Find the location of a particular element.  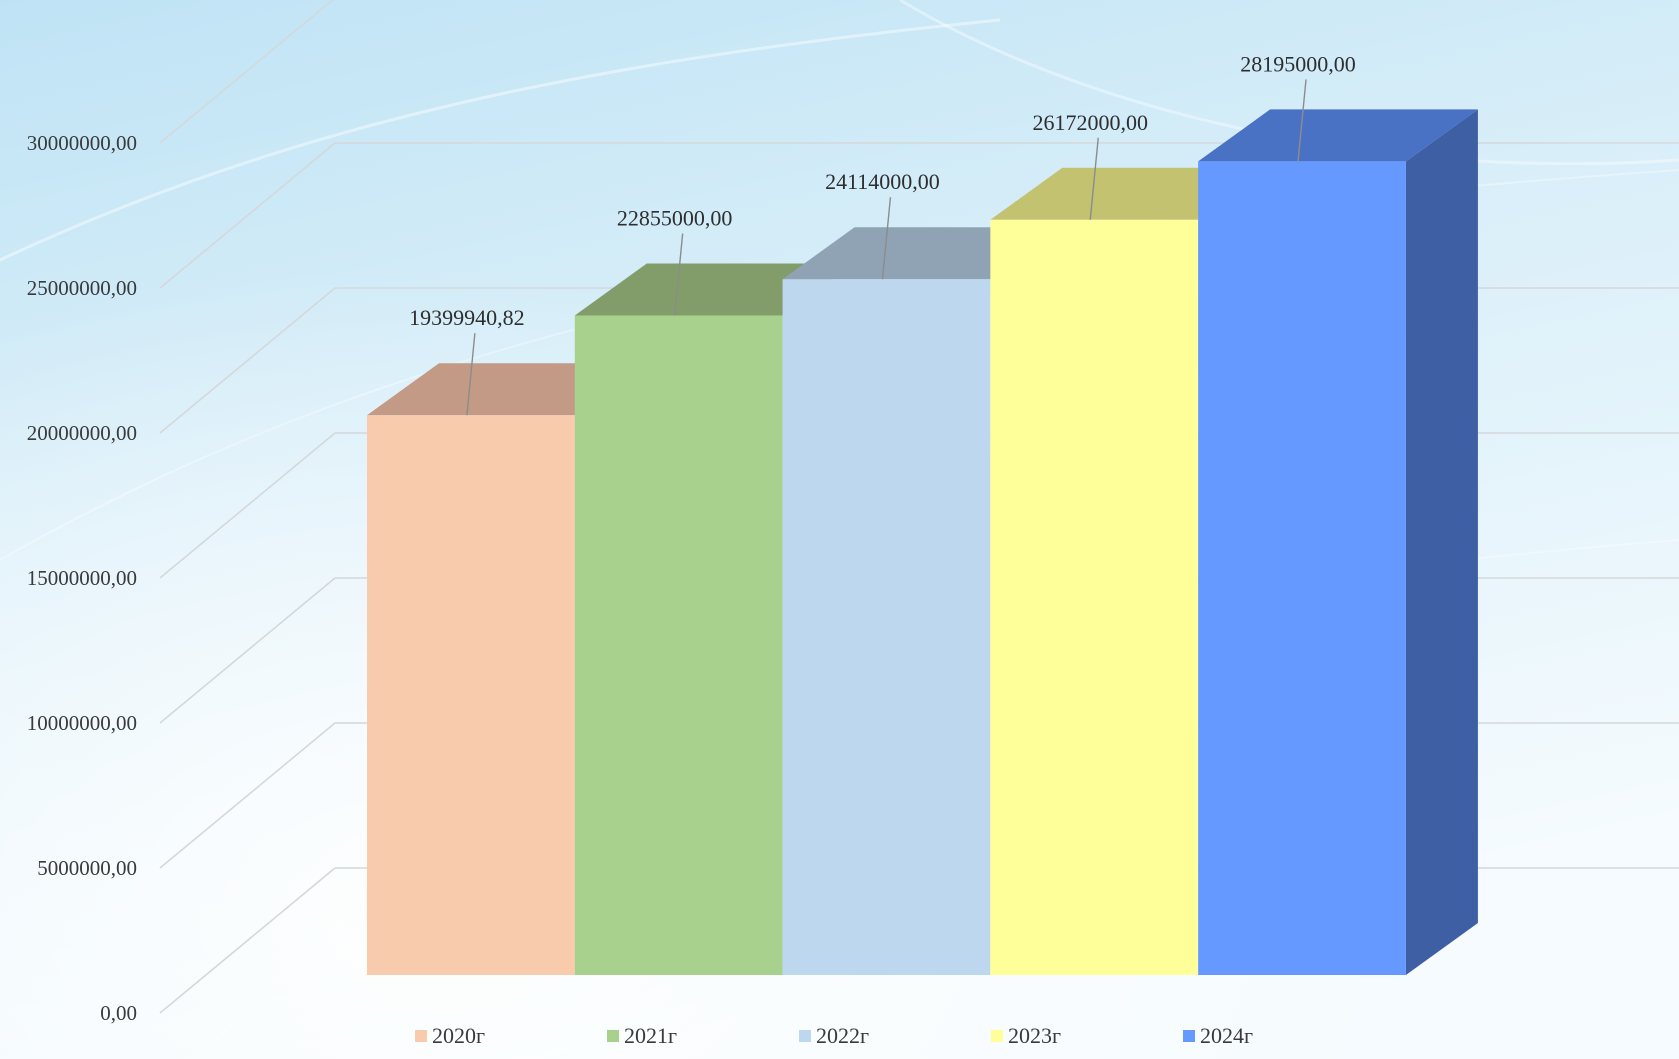

bar-2021г is located at coordinates (678, 645).